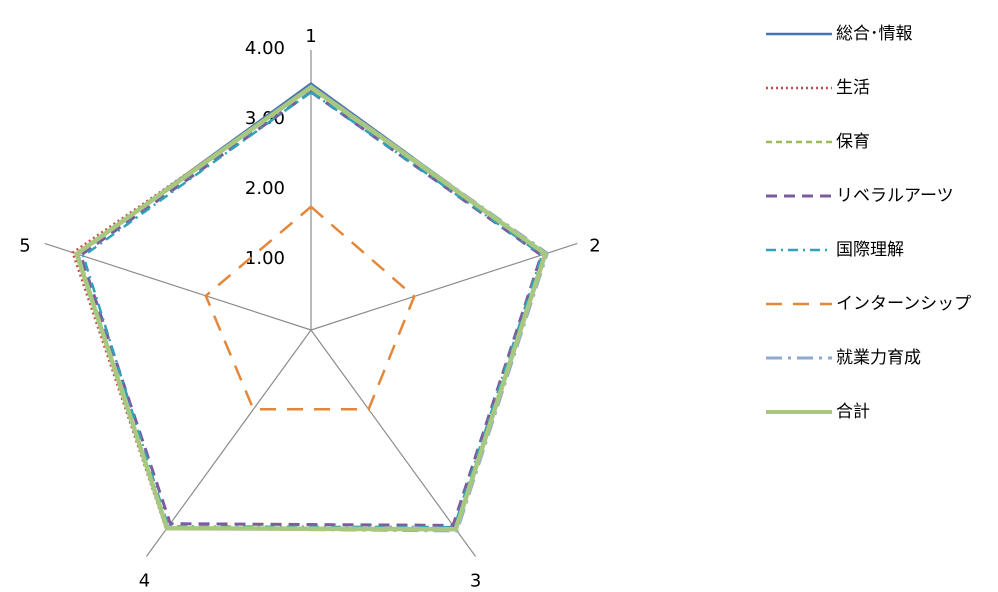 The height and width of the screenshot is (592, 998). I want to click on legend-label: 就業力育成, so click(878, 358).